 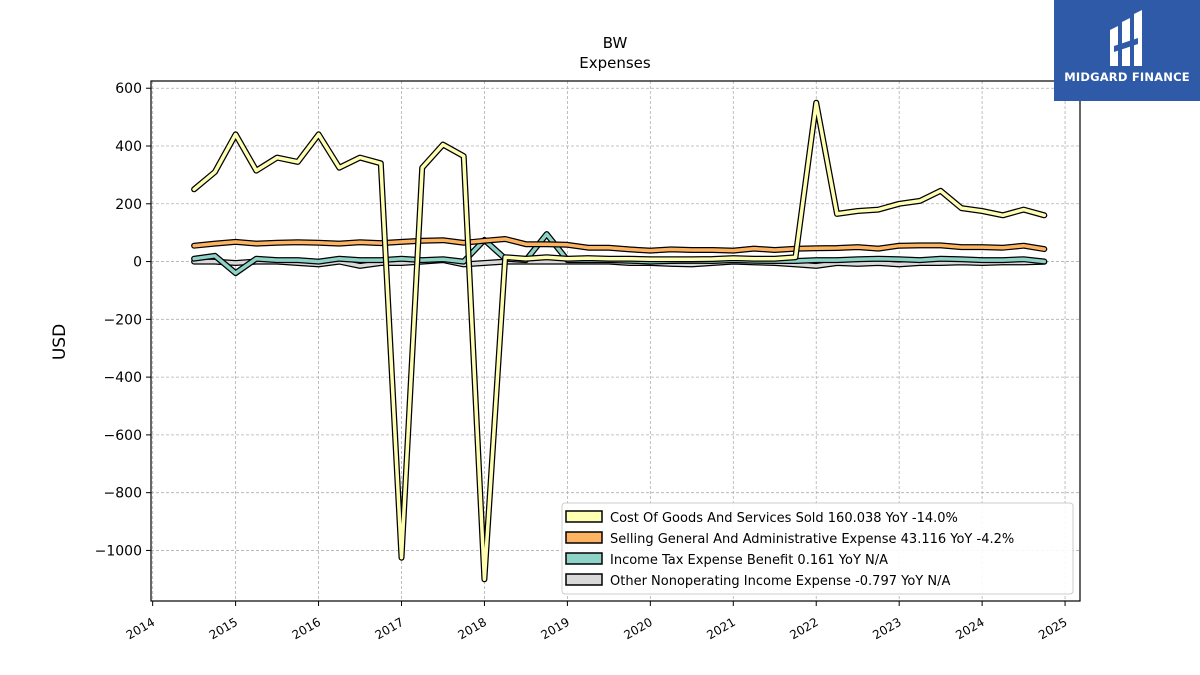 I want to click on midgard-finance-logo: MIDGARD FINANCE, so click(x=1127, y=50).